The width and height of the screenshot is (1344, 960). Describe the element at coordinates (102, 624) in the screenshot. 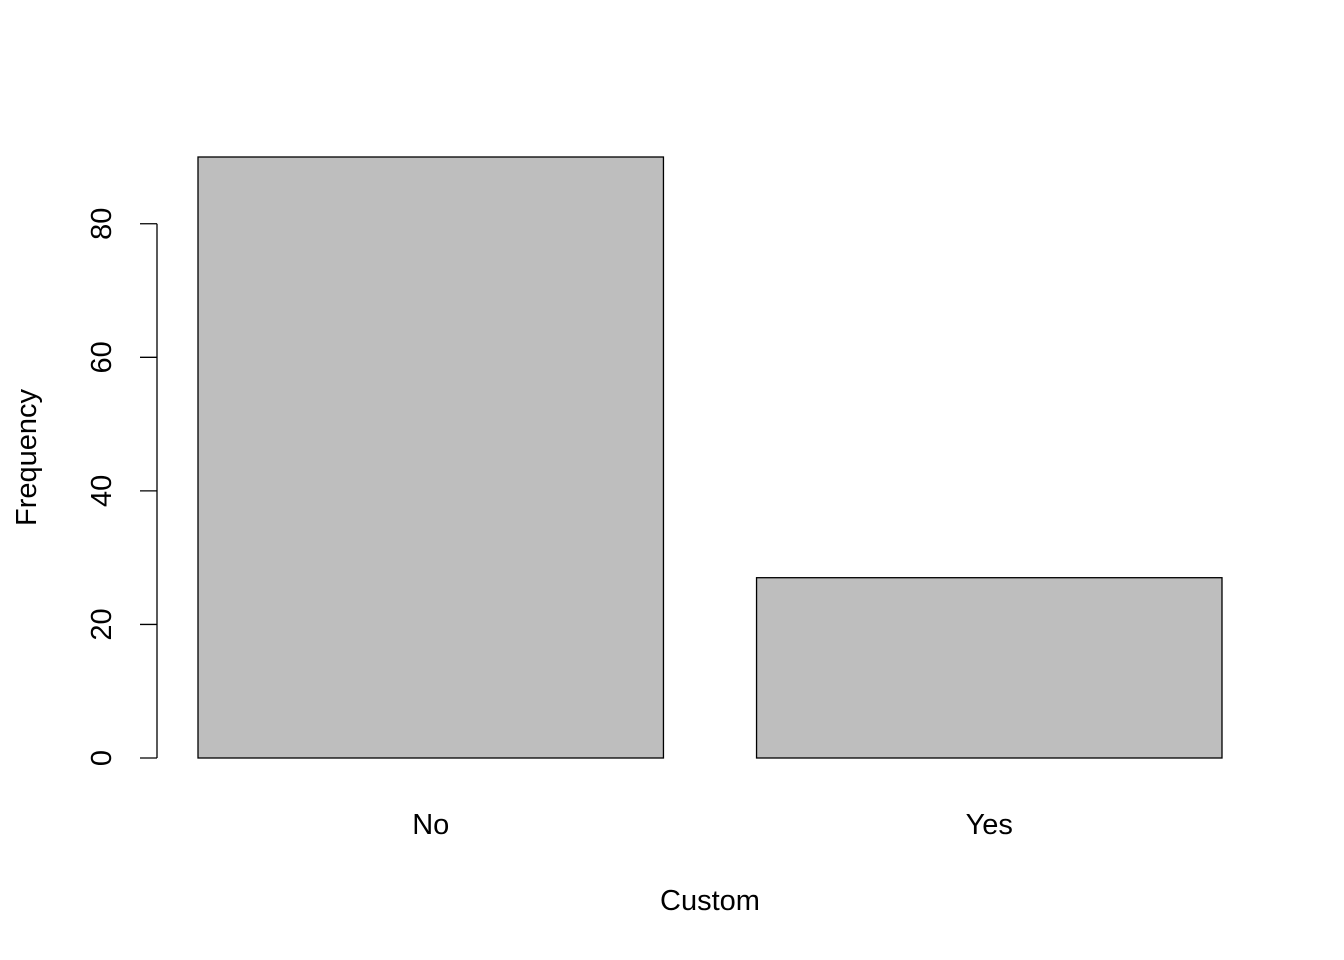

I see `y-tick-label: 20` at that location.